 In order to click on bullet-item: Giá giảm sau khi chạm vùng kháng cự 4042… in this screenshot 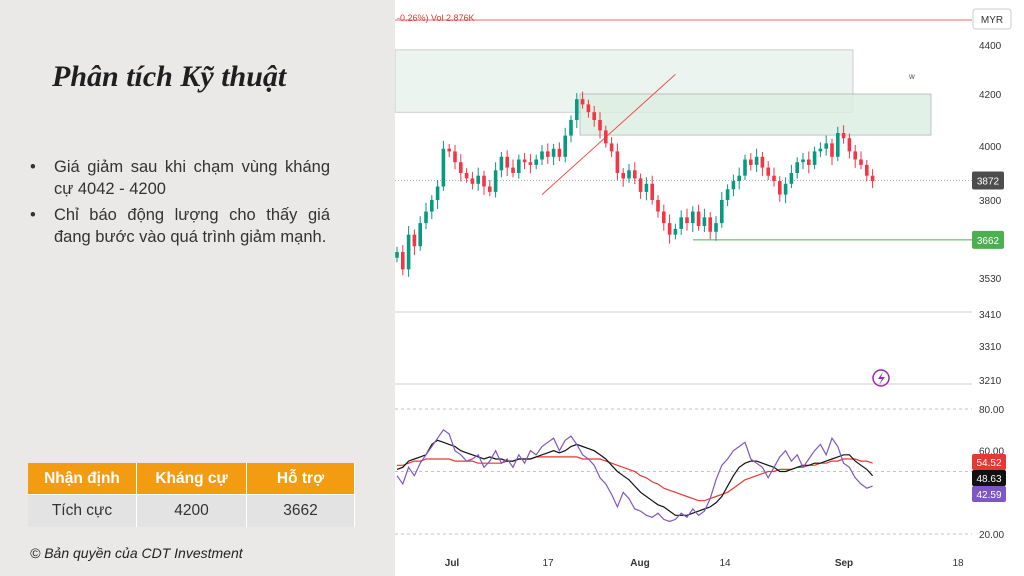, I will do `click(180, 178)`.